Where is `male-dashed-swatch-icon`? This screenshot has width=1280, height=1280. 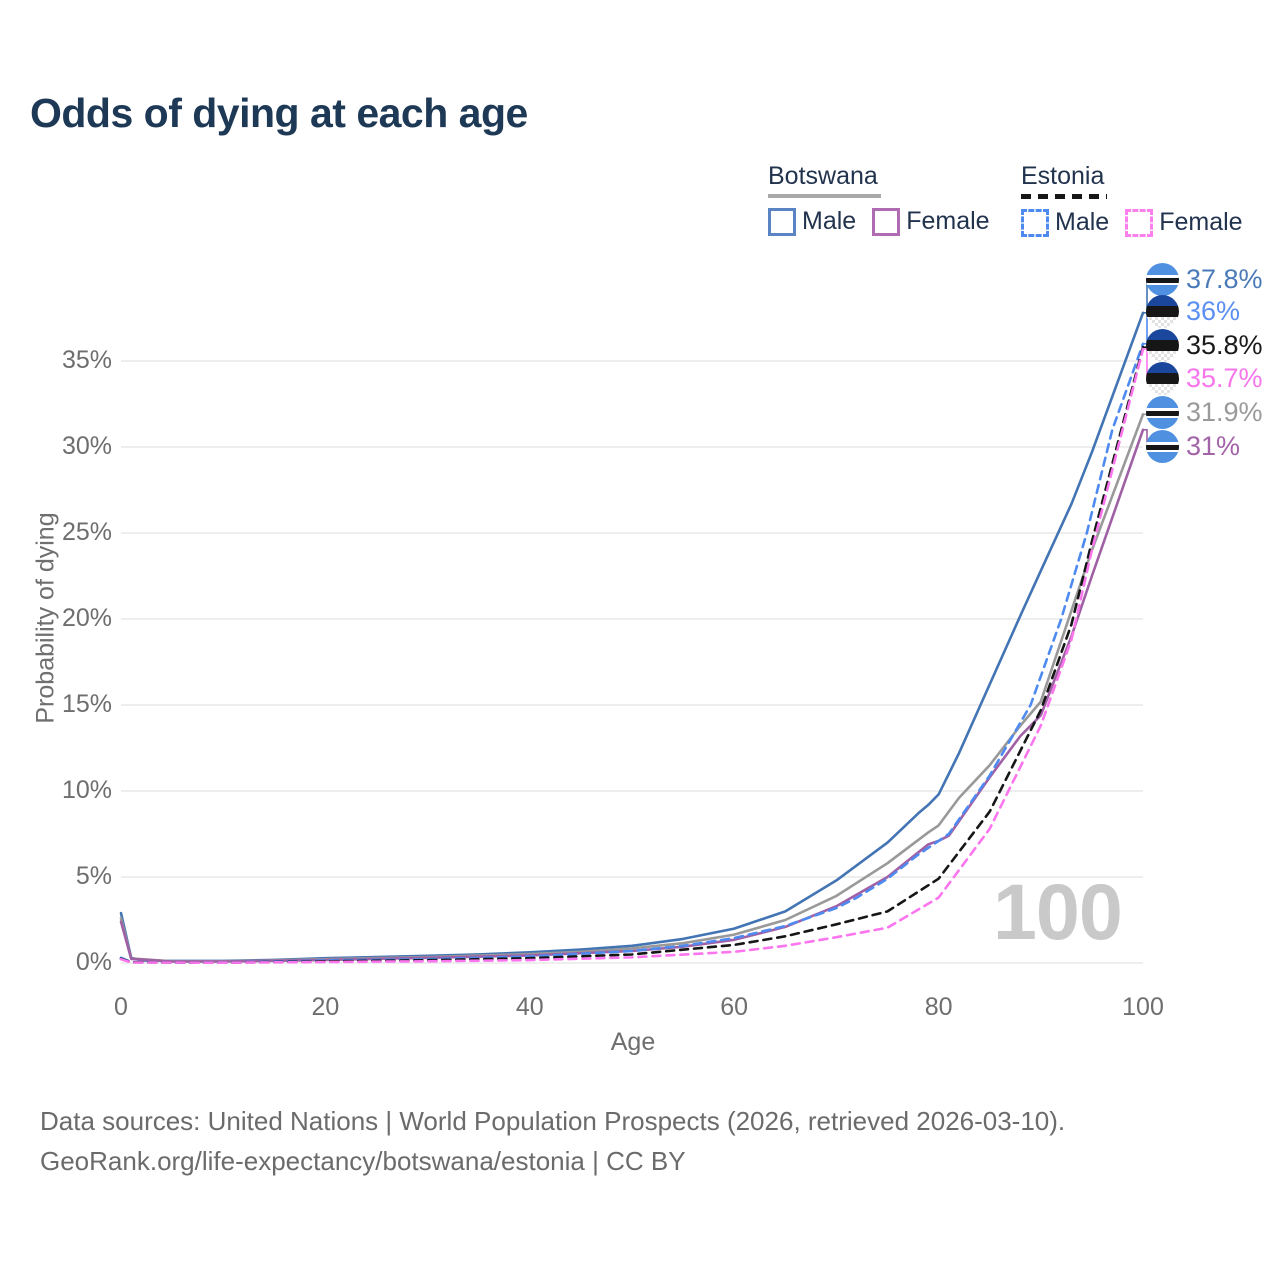
male-dashed-swatch-icon is located at coordinates (1035, 222).